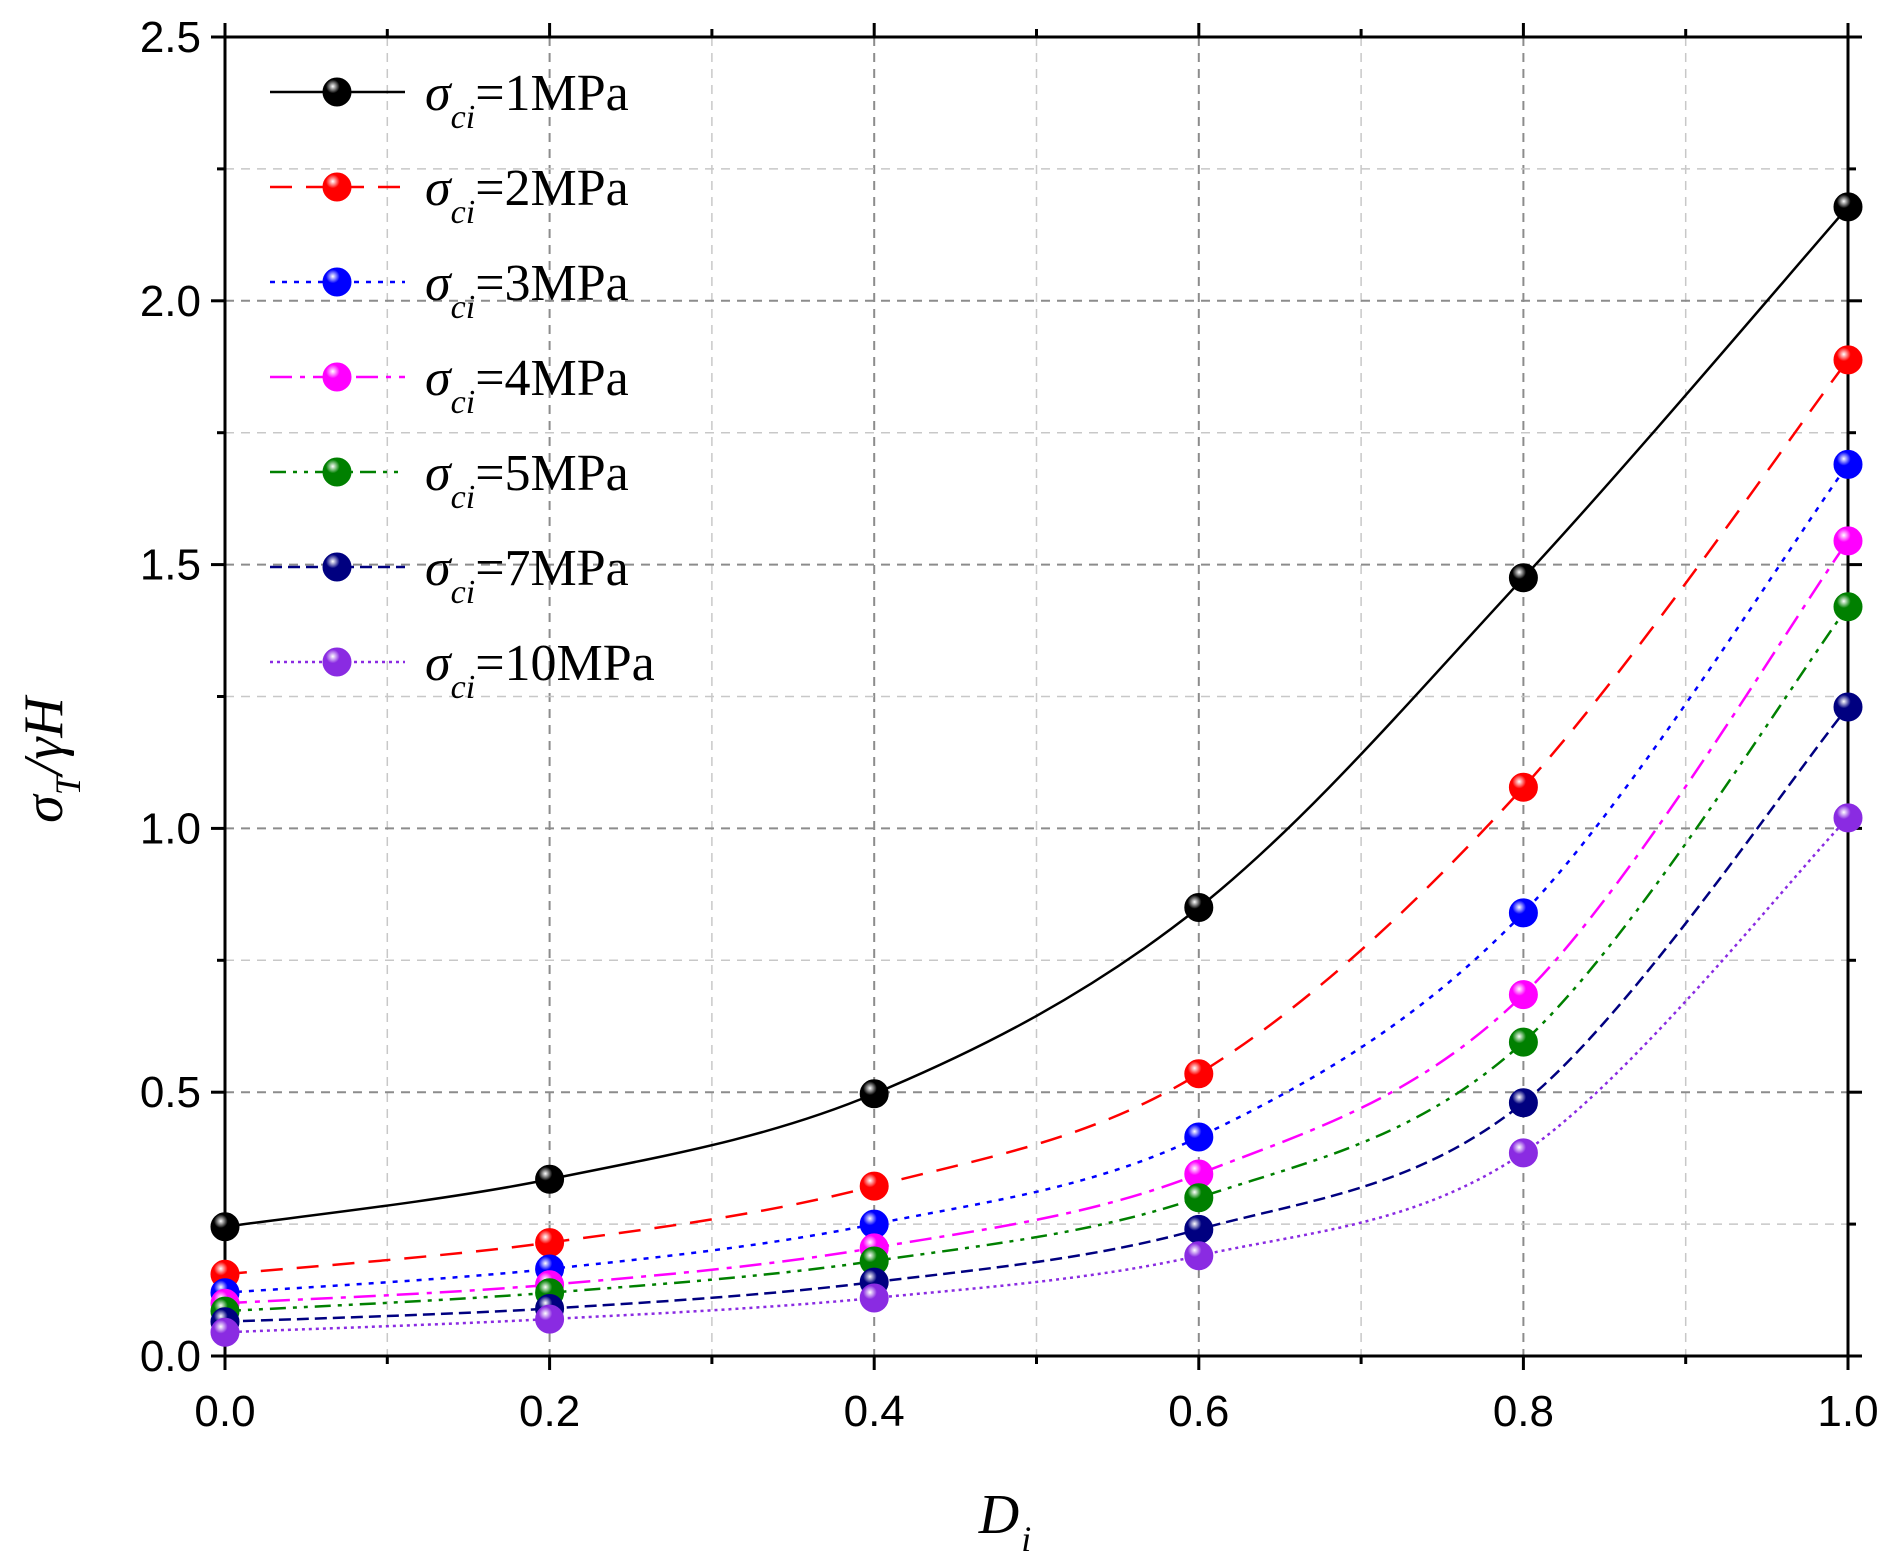 The image size is (1899, 1561). Describe the element at coordinates (1523, 1411) in the screenshot. I see `x-tick-label: 0.8` at that location.